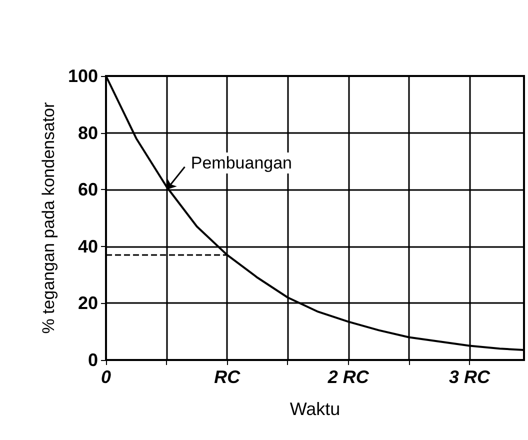 This screenshot has width=528, height=440. Describe the element at coordinates (315, 409) in the screenshot. I see `x-axis-title: Waktu` at that location.